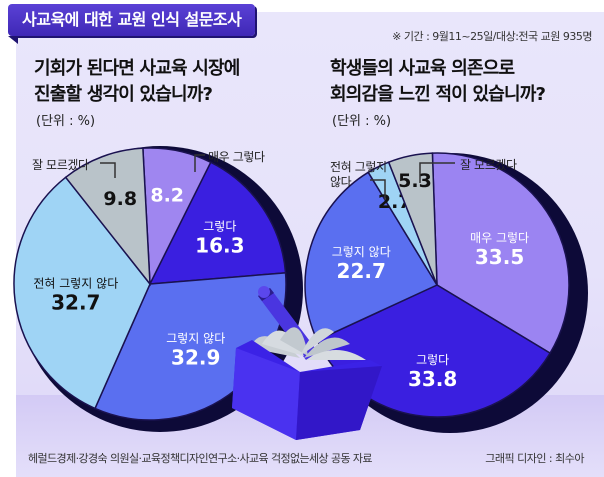  I want to click on chart1-slice-value: 32.9, so click(195, 357).